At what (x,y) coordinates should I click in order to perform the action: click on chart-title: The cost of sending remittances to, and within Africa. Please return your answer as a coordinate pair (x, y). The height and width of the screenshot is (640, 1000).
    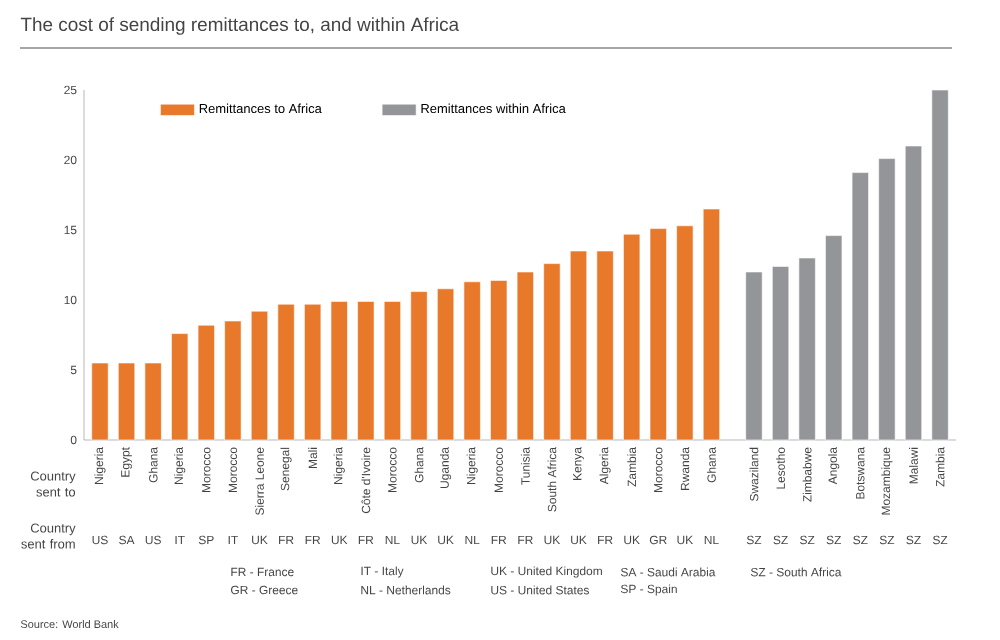
    Looking at the image, I should click on (240, 26).